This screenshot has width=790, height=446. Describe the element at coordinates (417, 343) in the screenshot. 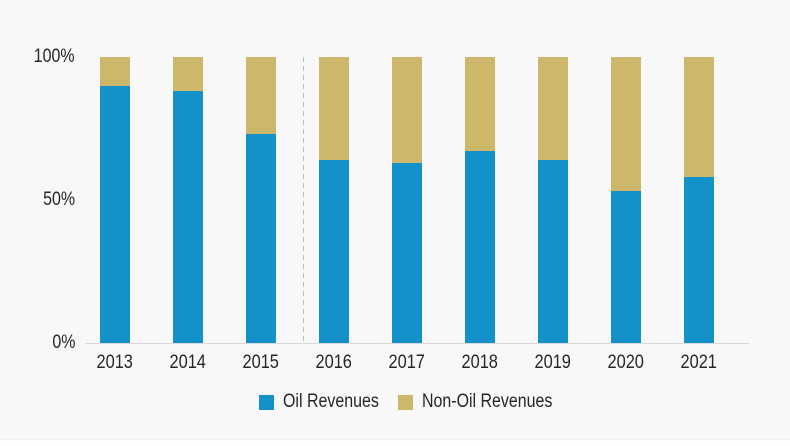

I see `x-axis-baseline` at that location.